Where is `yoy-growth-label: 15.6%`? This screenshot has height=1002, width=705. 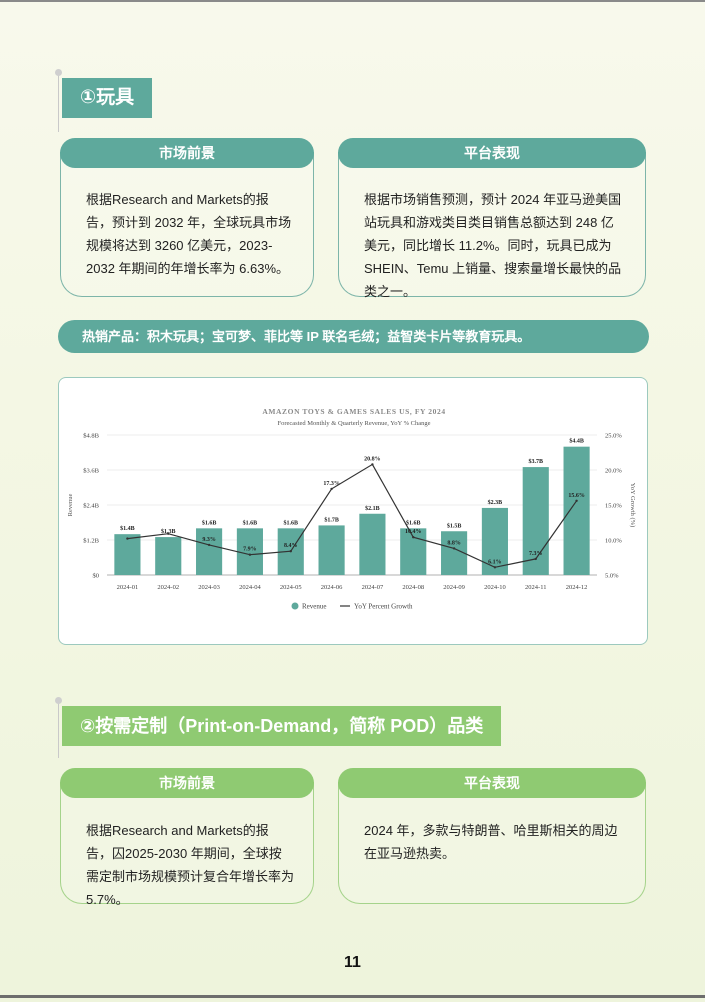 yoy-growth-label: 15.6% is located at coordinates (576, 496).